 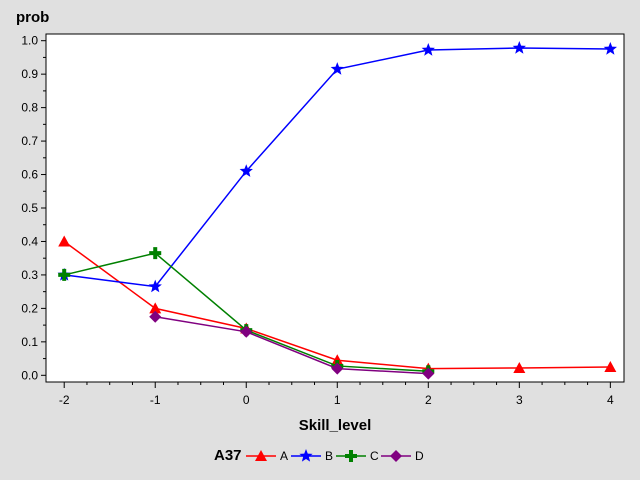 What do you see at coordinates (29, 241) in the screenshot?
I see `y-tick-label: 0.4` at bounding box center [29, 241].